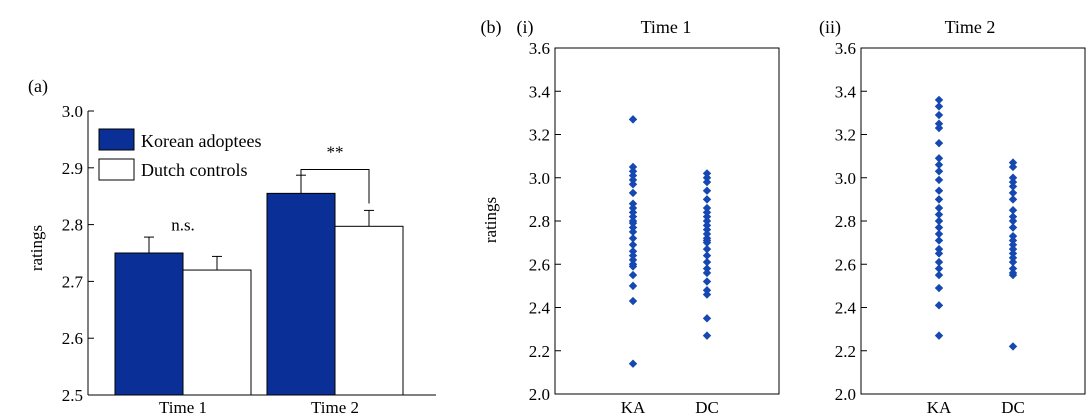  Describe the element at coordinates (259, 407) in the screenshot. I see `panel-a-x-axis: Time 1 Time 2` at that location.